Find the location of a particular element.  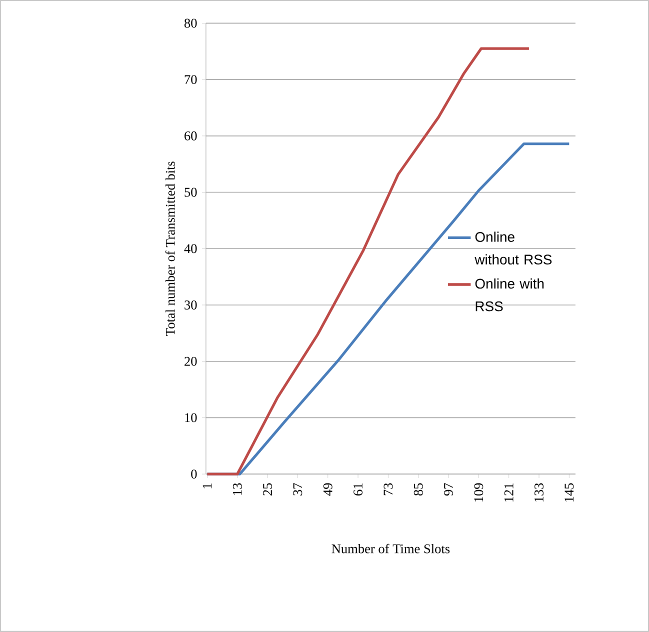

y-tick-label: 70 is located at coordinates (190, 79).